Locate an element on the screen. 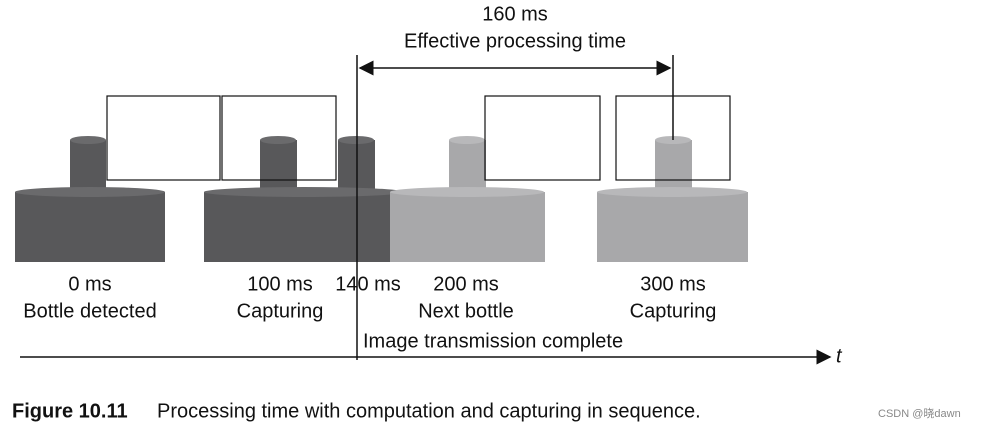 This screenshot has height=430, width=983. caption-number: Figure 10.11 is located at coordinates (70, 411).